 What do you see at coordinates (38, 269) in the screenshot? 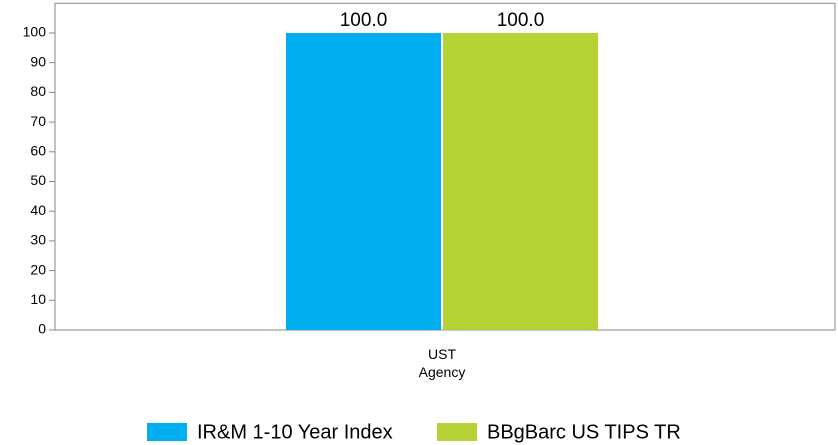
I see `y-tick-label: 20` at bounding box center [38, 269].